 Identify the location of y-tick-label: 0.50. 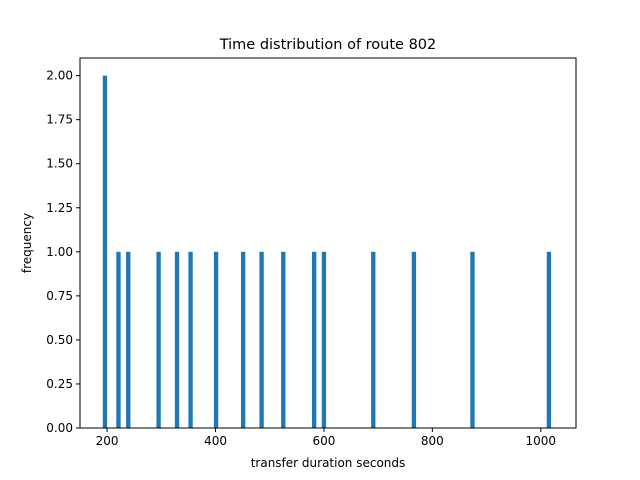
(59, 340).